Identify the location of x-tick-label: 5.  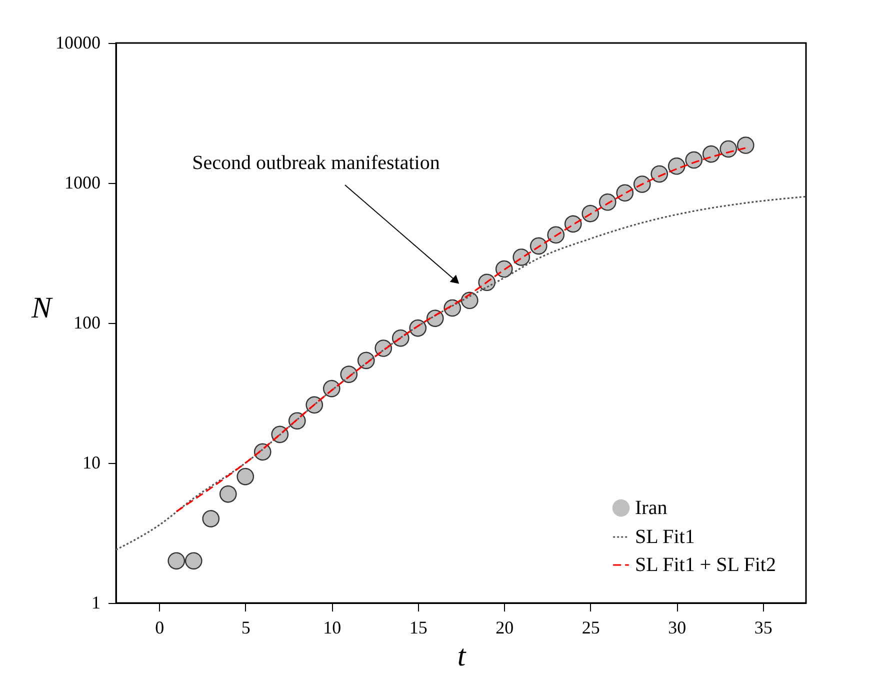
(245, 628).